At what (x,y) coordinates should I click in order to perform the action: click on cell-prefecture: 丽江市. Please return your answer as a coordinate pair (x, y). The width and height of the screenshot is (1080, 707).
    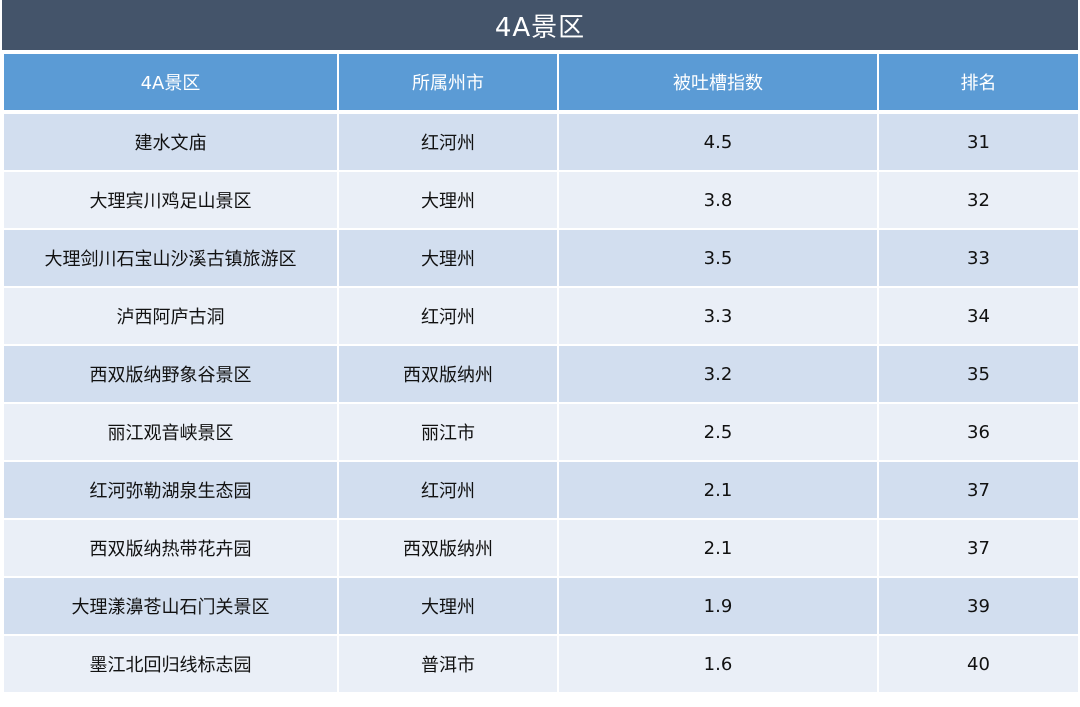
    Looking at the image, I should click on (448, 432).